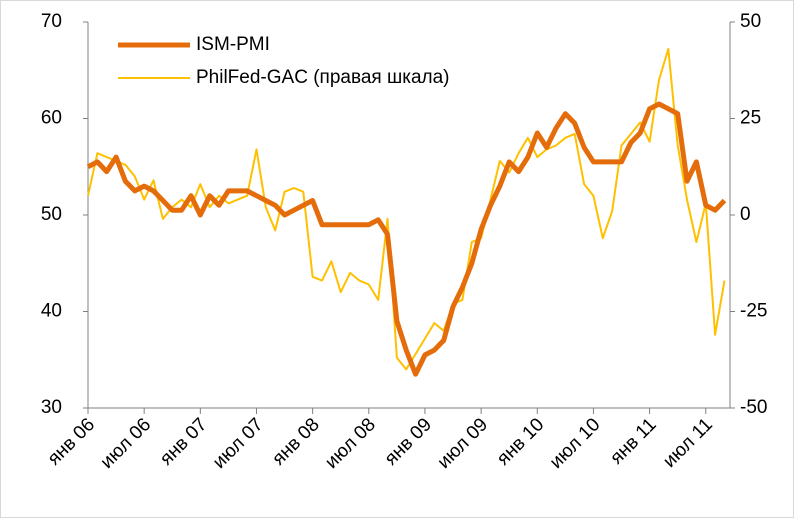 Image resolution: width=794 pixels, height=518 pixels. Describe the element at coordinates (753, 407) in the screenshot. I see `y2-tick-label: -50` at that location.